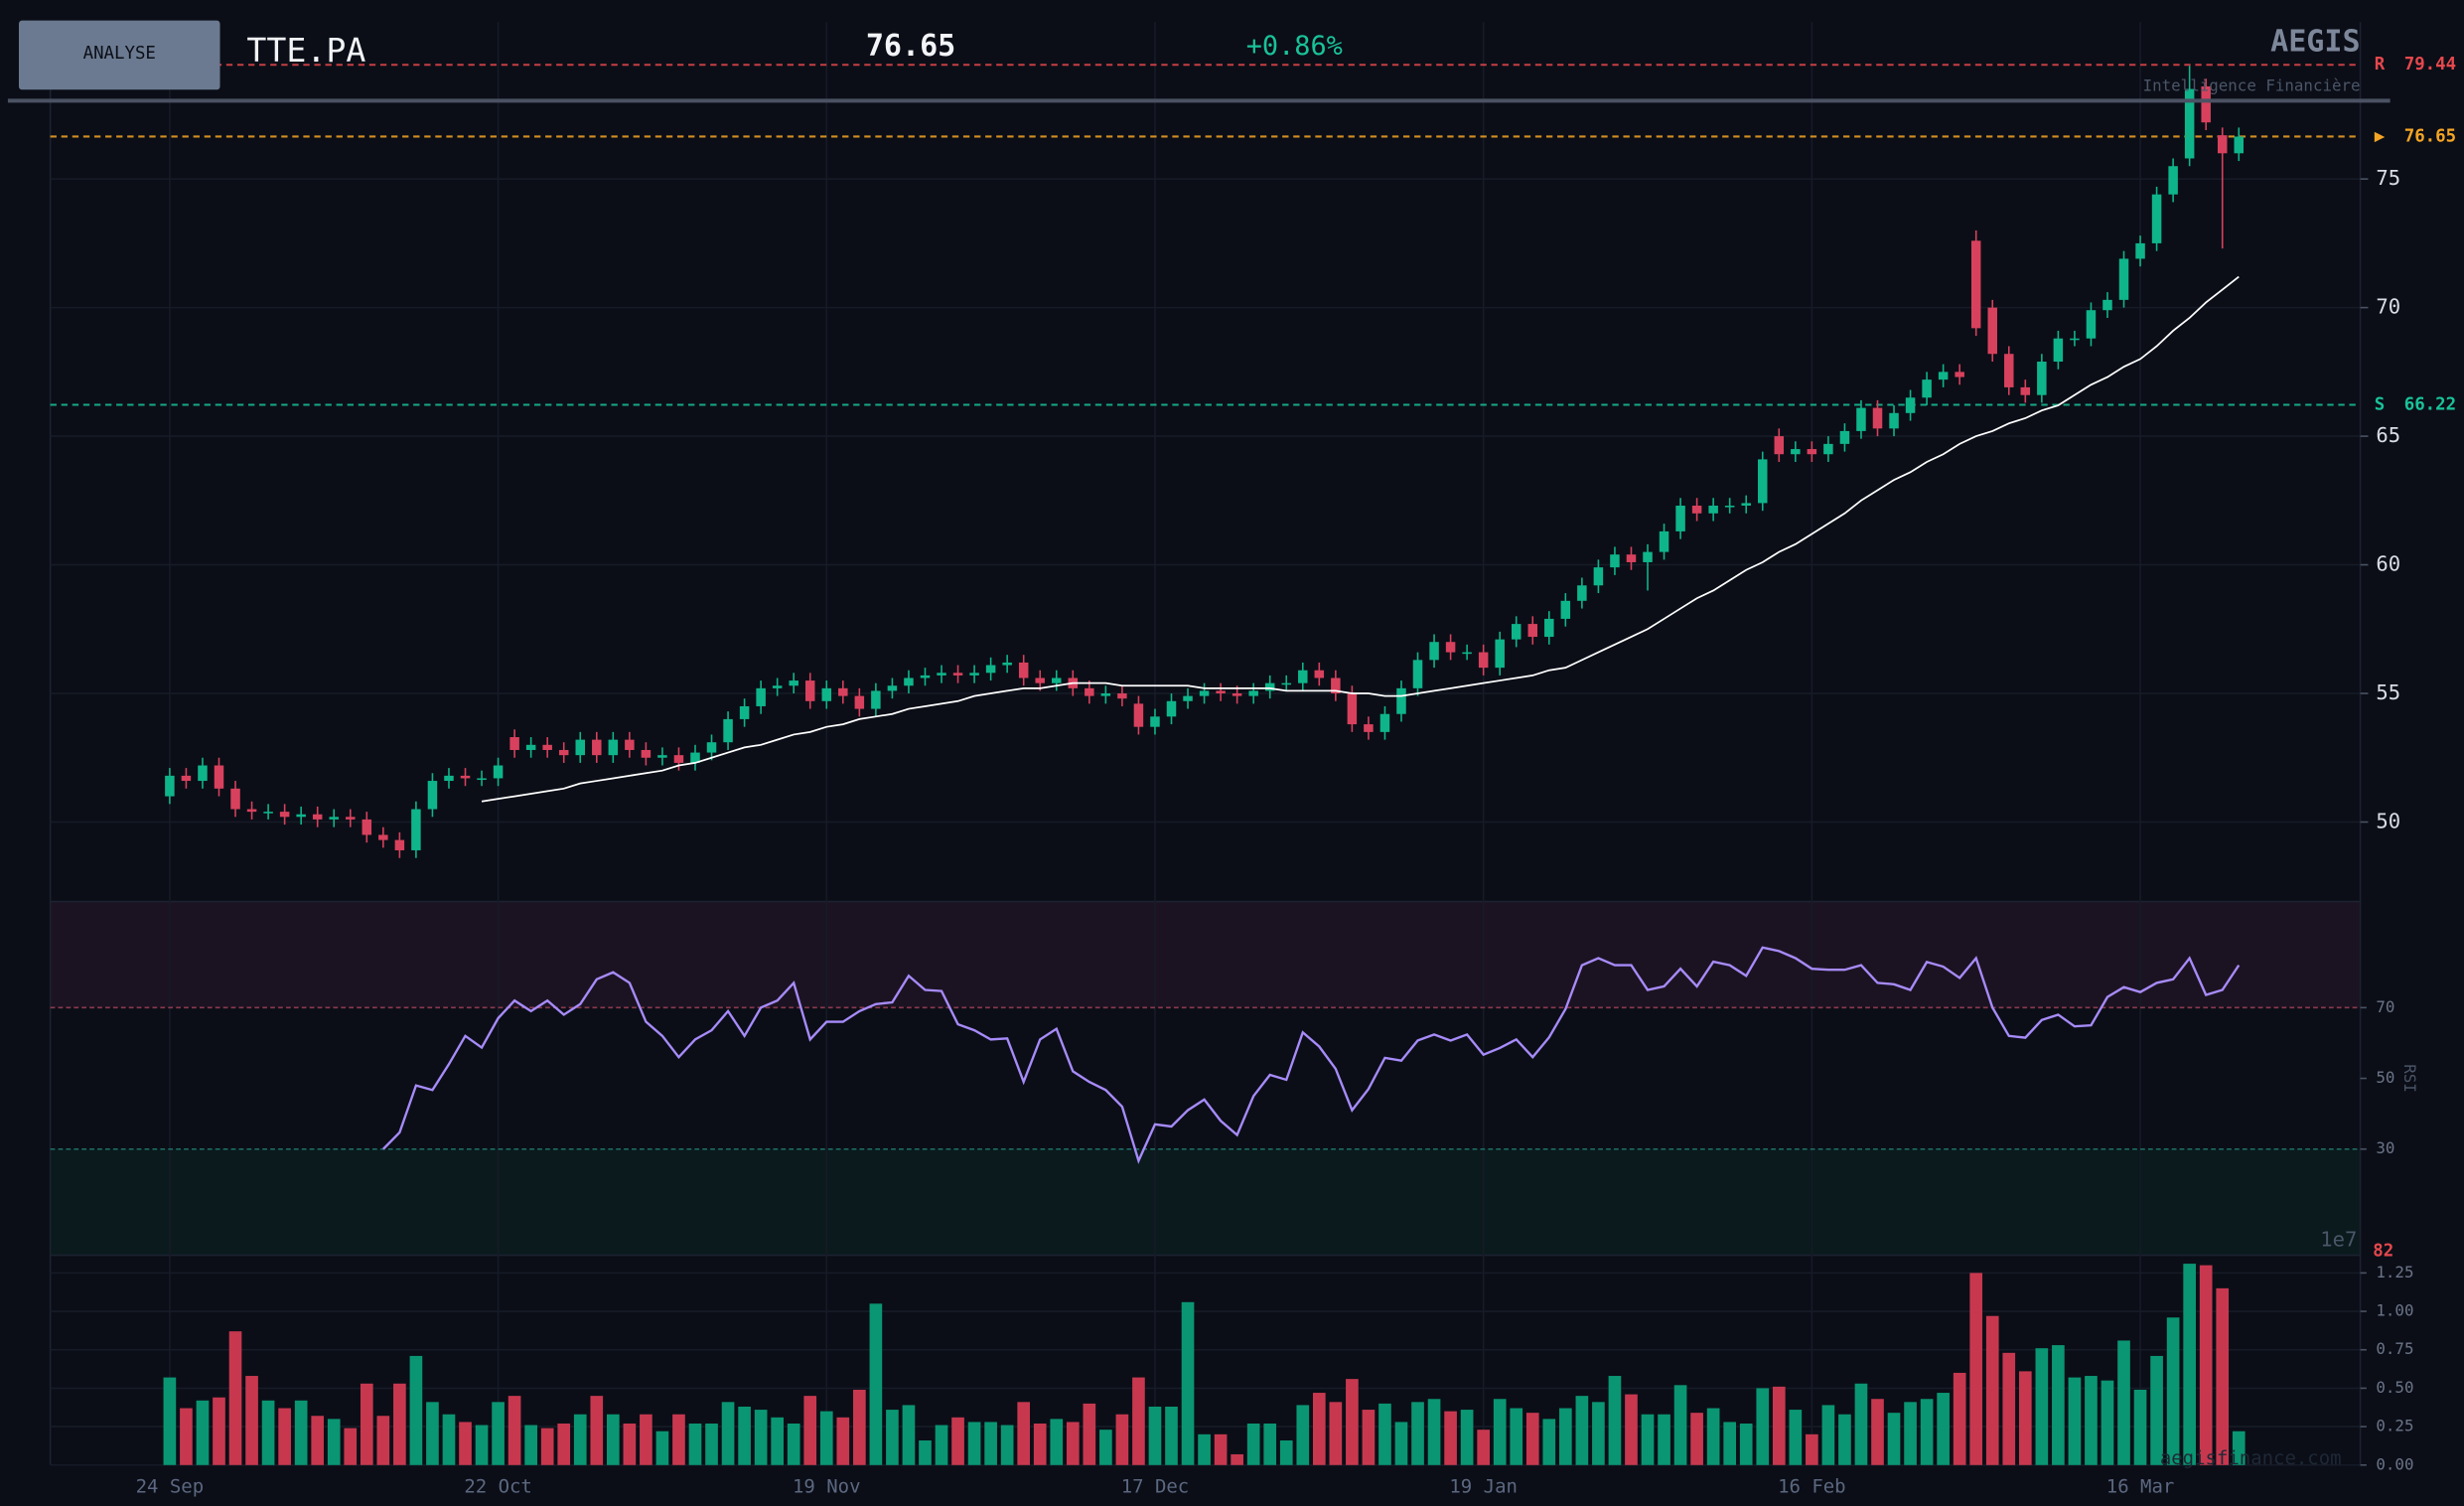 The height and width of the screenshot is (1506, 2464). I want to click on level-tag: R, so click(2380, 65).